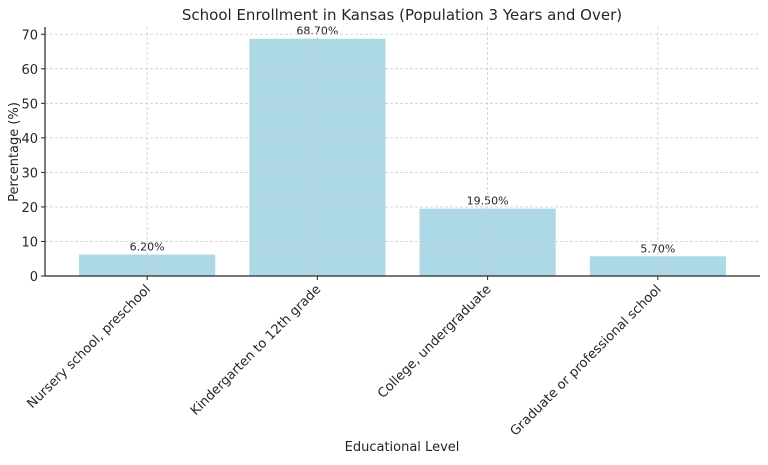 This screenshot has height=465, width=768. Describe the element at coordinates (89, 347) in the screenshot. I see `x-tick-label: Nursery school, preschool` at that location.